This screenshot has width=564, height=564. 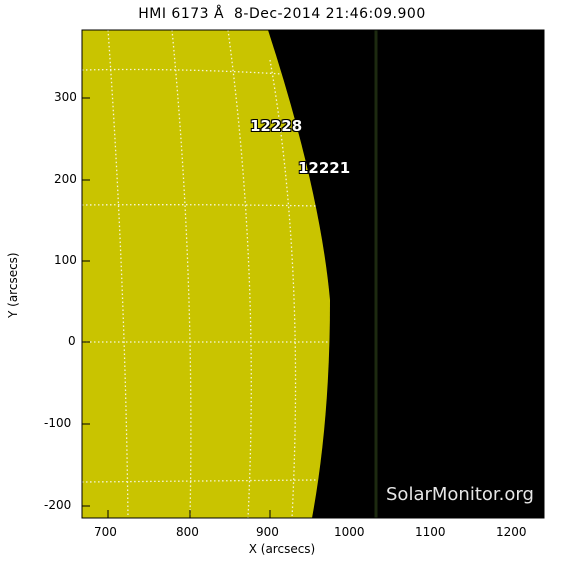 What do you see at coordinates (282, 14) in the screenshot?
I see `image-title: HMI 6173 Å 8-Dec-2014 21:46:09.900` at bounding box center [282, 14].